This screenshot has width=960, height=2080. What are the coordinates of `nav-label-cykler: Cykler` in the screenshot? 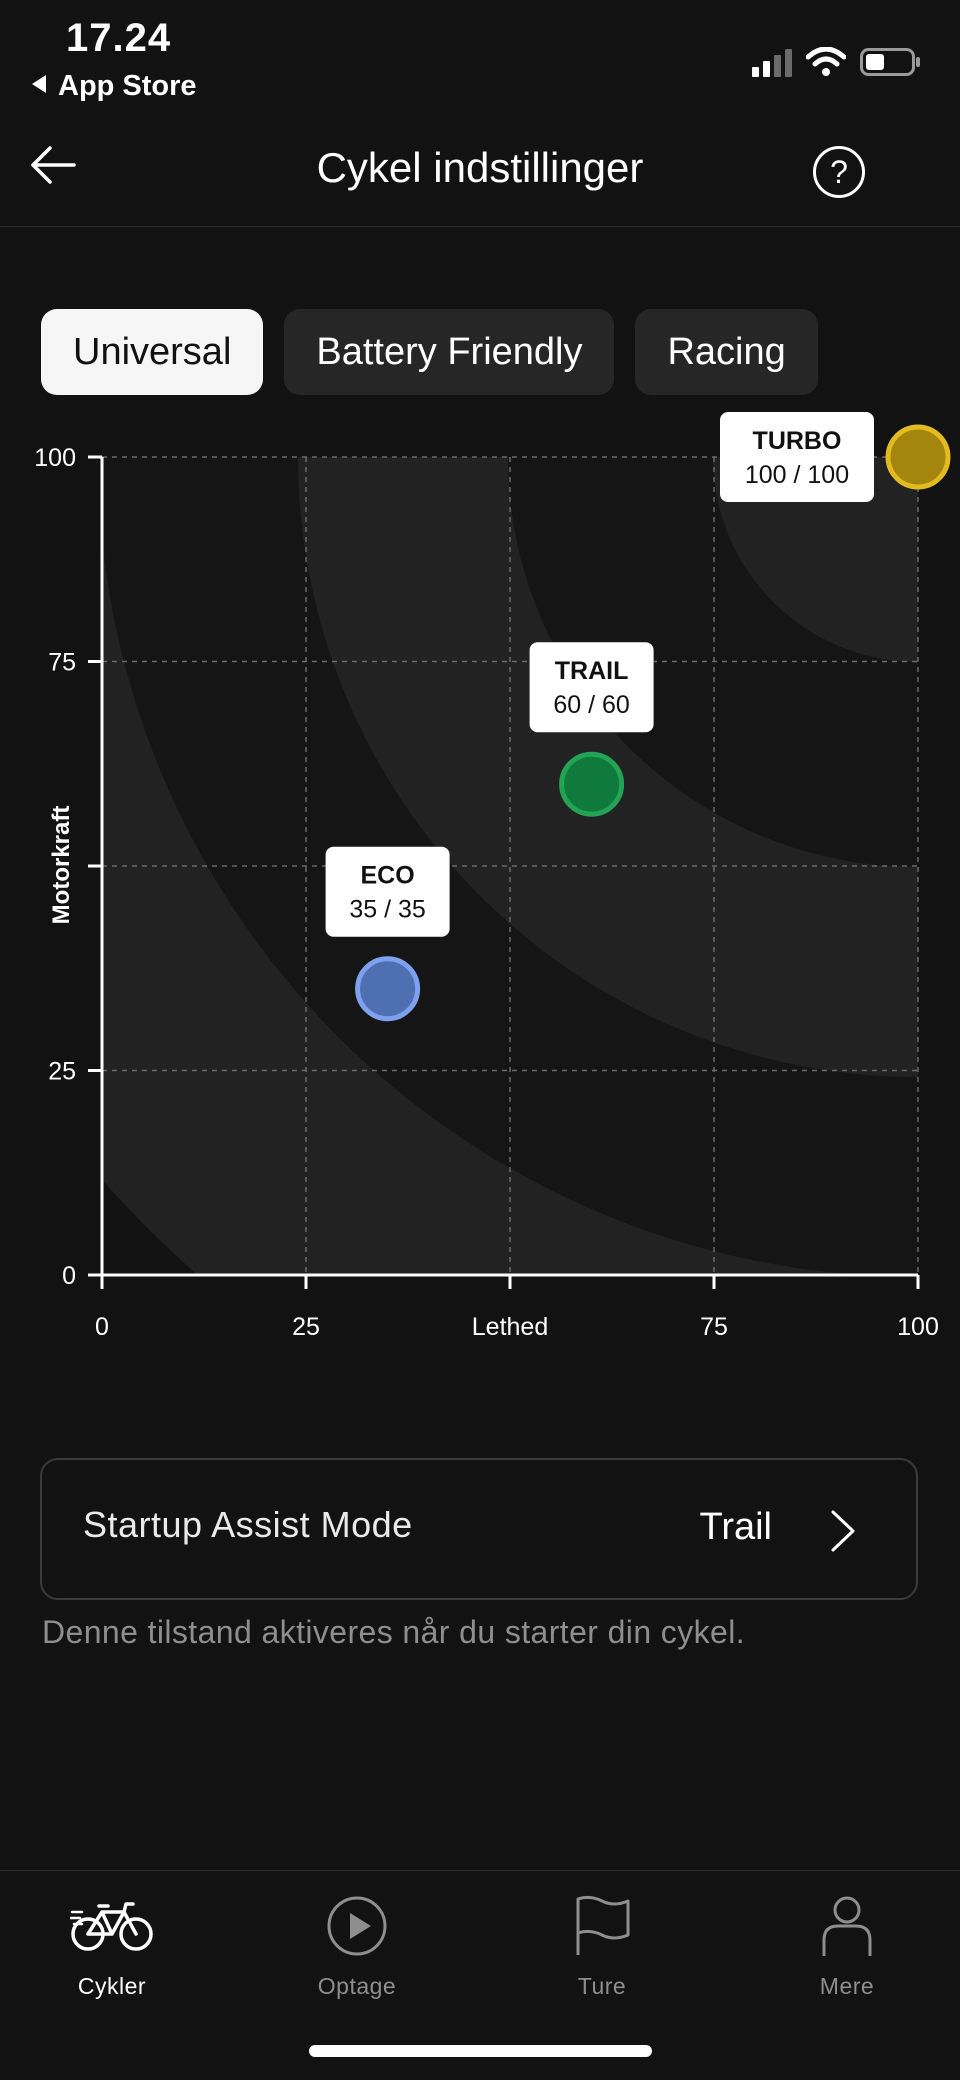 It's located at (112, 1986).